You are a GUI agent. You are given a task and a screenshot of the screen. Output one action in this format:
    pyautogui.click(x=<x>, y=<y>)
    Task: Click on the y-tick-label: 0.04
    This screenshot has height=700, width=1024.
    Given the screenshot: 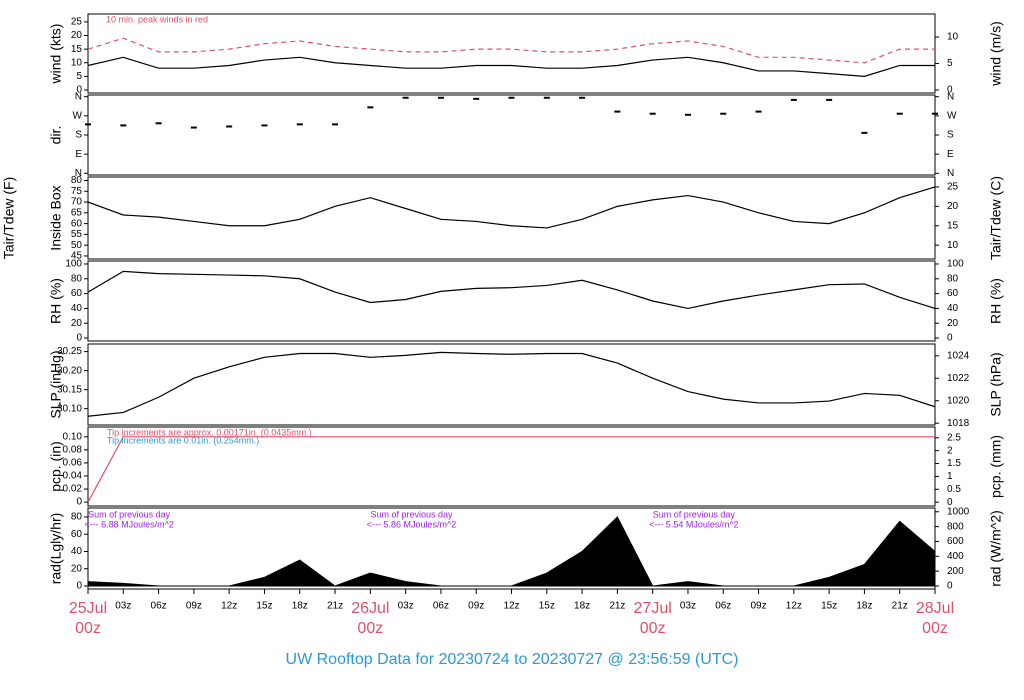 What is the action you would take?
    pyautogui.click(x=73, y=476)
    